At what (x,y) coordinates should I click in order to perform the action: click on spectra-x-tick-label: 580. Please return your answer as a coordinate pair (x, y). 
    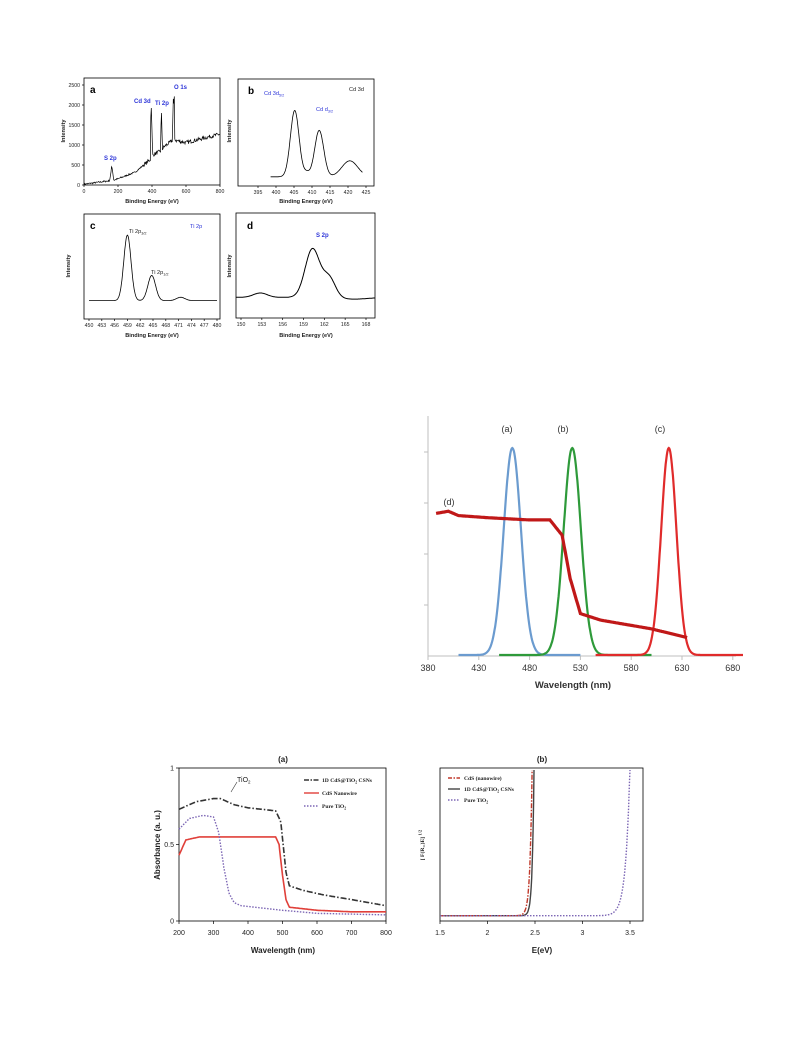
    Looking at the image, I should click on (631, 668).